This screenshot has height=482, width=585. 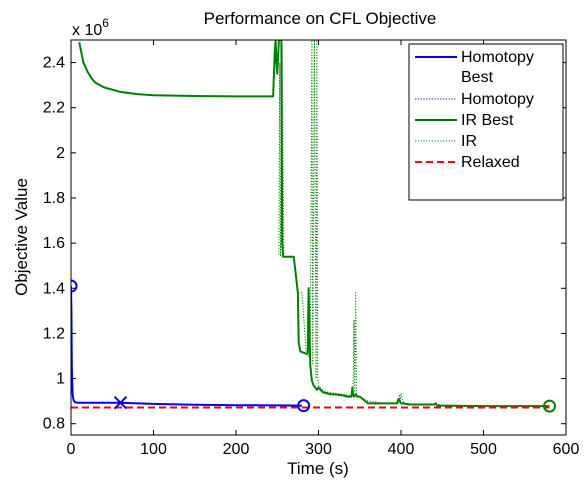 What do you see at coordinates (549, 406) in the screenshot?
I see `marker-ir-end` at bounding box center [549, 406].